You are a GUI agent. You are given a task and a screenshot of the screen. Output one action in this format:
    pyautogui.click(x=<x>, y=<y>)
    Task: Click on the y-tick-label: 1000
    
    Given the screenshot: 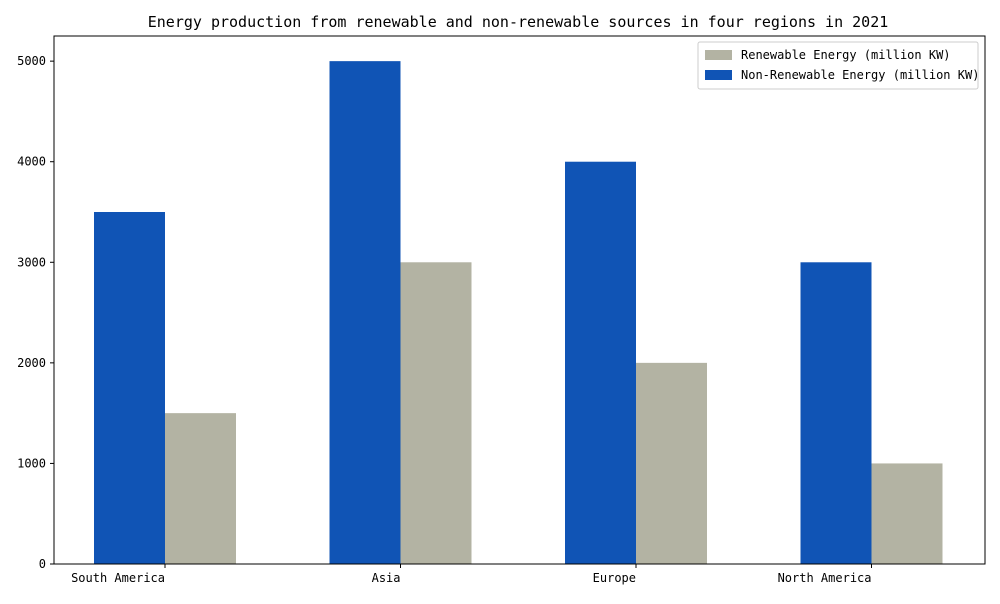 What is the action you would take?
    pyautogui.click(x=31, y=463)
    